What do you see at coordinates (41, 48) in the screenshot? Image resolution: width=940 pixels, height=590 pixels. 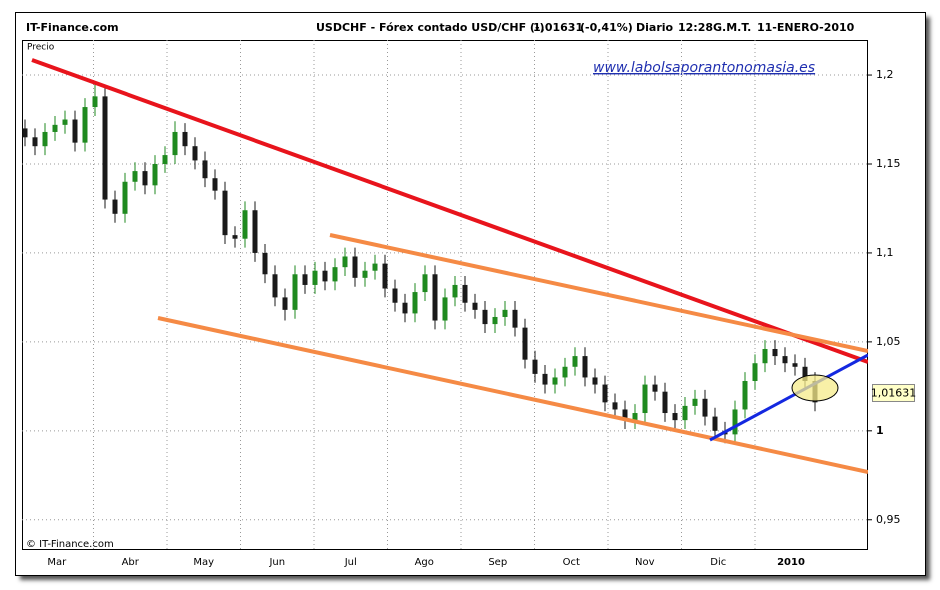 I see `y-axis-label: Precio` at bounding box center [41, 48].